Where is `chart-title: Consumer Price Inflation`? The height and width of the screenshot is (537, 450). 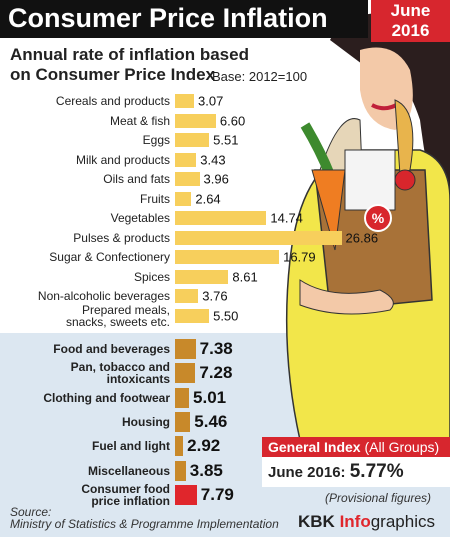 chart-title: Consumer Price Inflation is located at coordinates (168, 18).